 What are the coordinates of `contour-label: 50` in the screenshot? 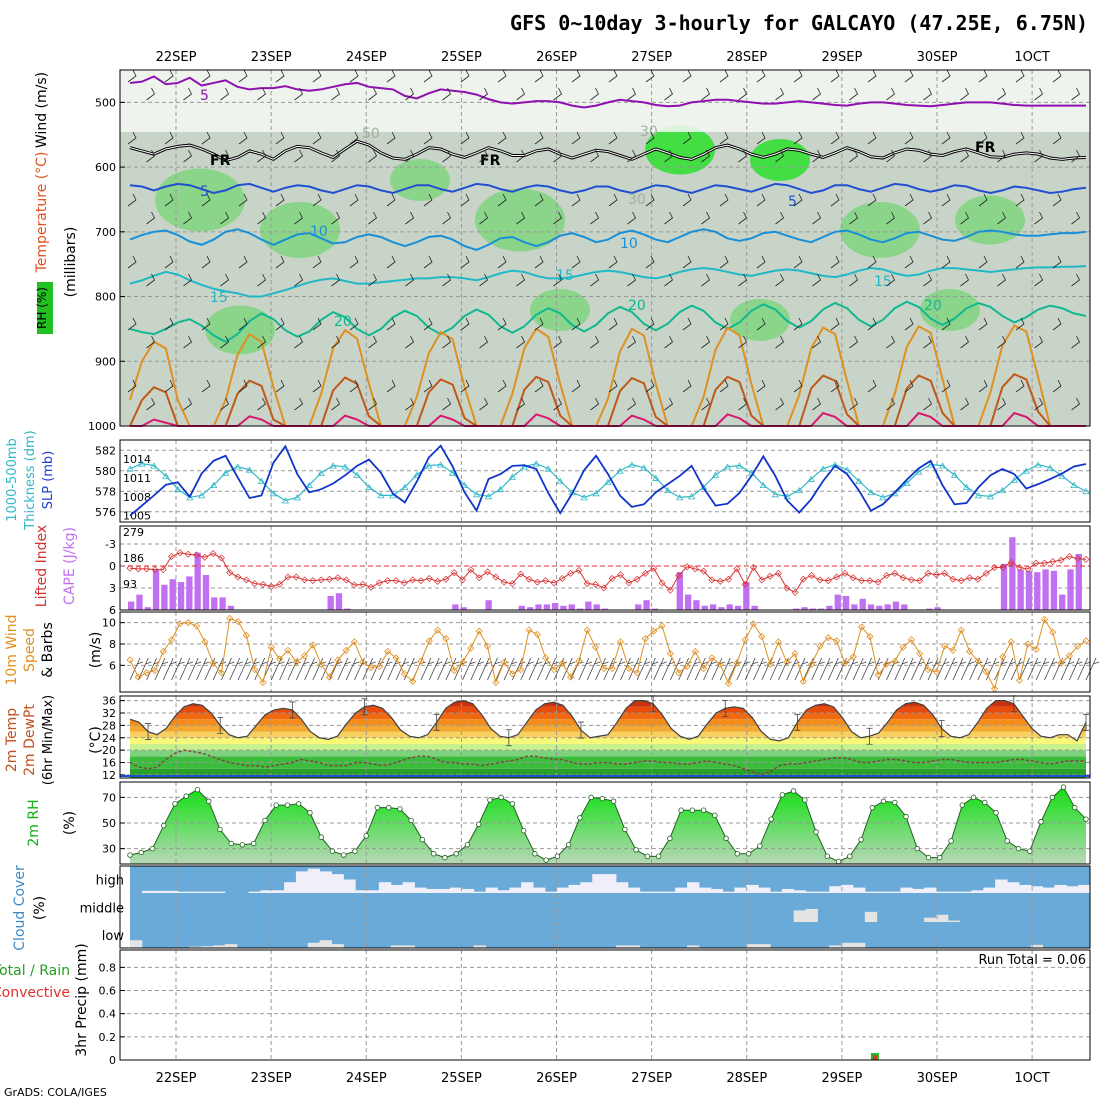 It's located at (371, 134).